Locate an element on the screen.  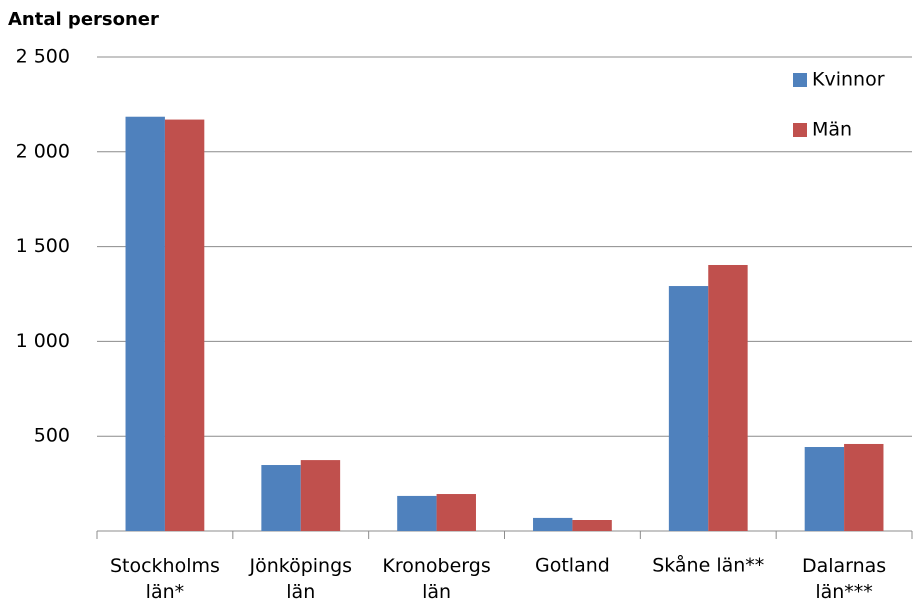
legend-label: Män is located at coordinates (832, 130).